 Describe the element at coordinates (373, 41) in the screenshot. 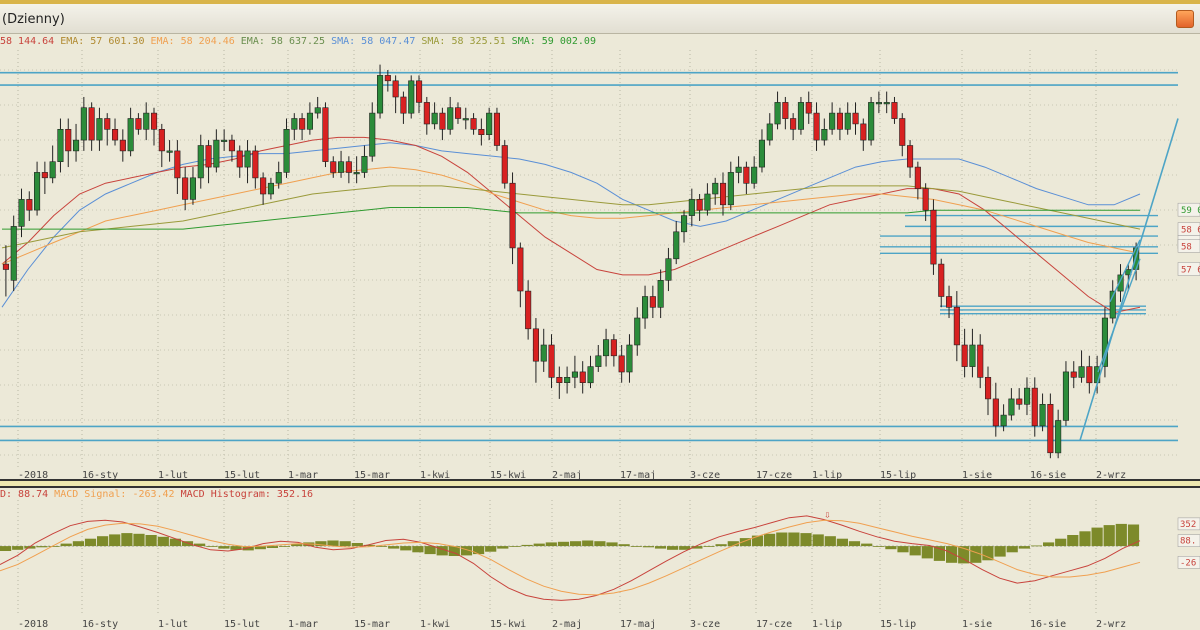

I see `legend-item-4: SMA: 58 047.47` at that location.